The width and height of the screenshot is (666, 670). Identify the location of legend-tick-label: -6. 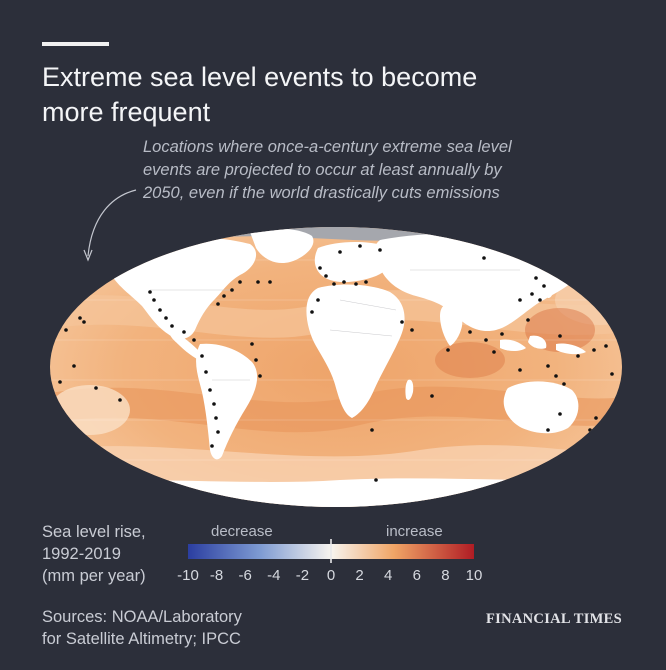
(245, 575).